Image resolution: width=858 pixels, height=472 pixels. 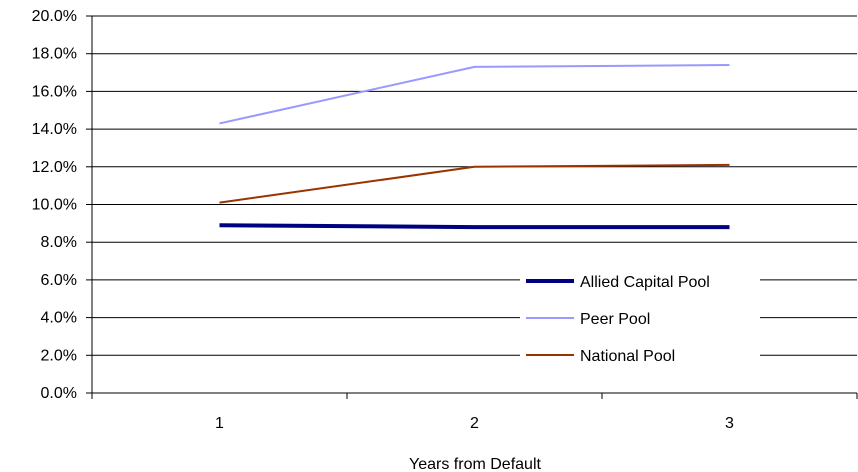 What do you see at coordinates (729, 423) in the screenshot?
I see `x-tick-label: 3` at bounding box center [729, 423].